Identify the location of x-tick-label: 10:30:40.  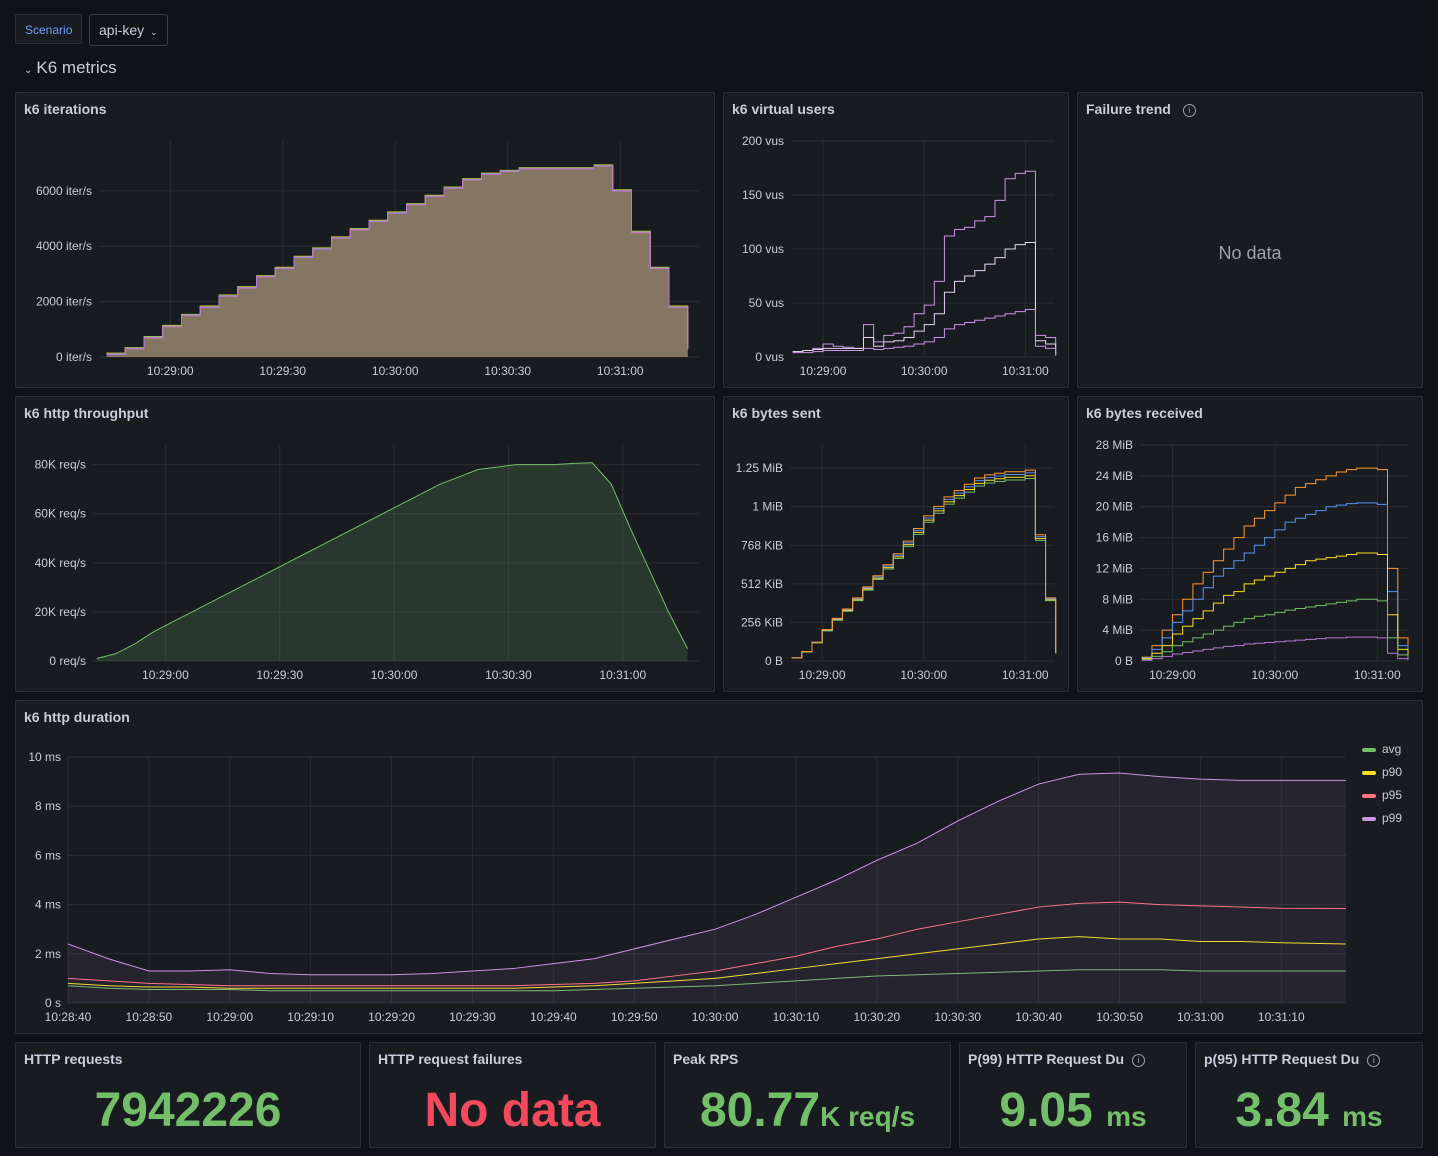
(1038, 1017).